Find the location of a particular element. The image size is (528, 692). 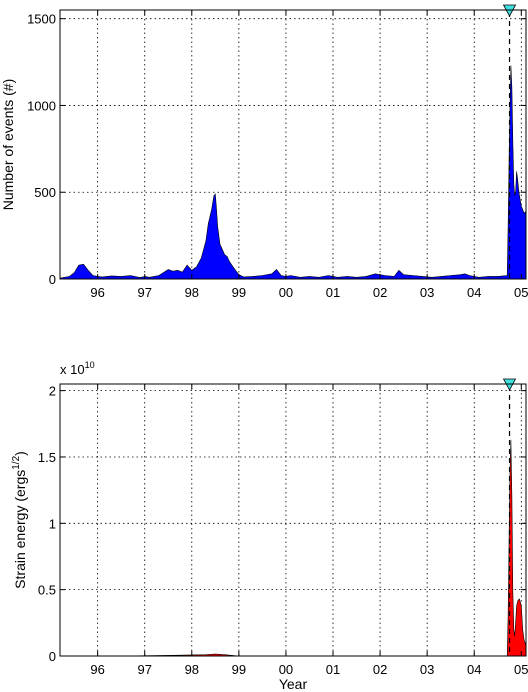

y-tick-label: 0.5 is located at coordinates (47, 590).